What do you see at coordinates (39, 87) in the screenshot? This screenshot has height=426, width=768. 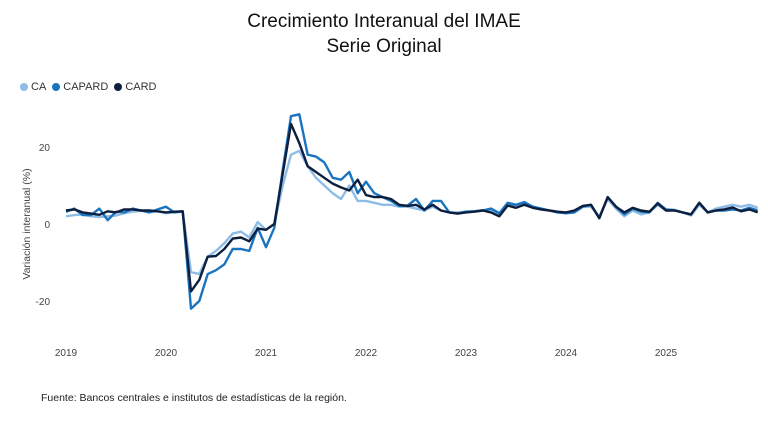 I see `legend-label-ca: CA` at bounding box center [39, 87].